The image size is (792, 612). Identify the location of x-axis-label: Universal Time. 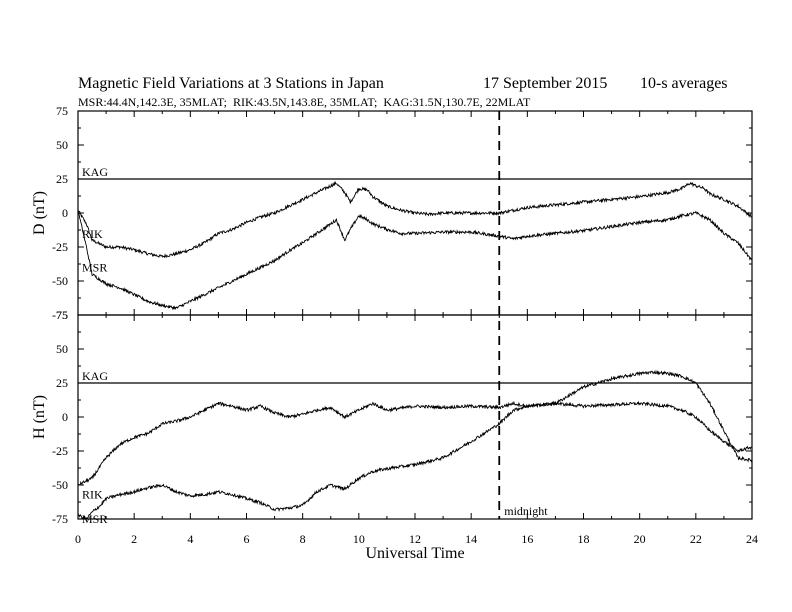
(414, 553).